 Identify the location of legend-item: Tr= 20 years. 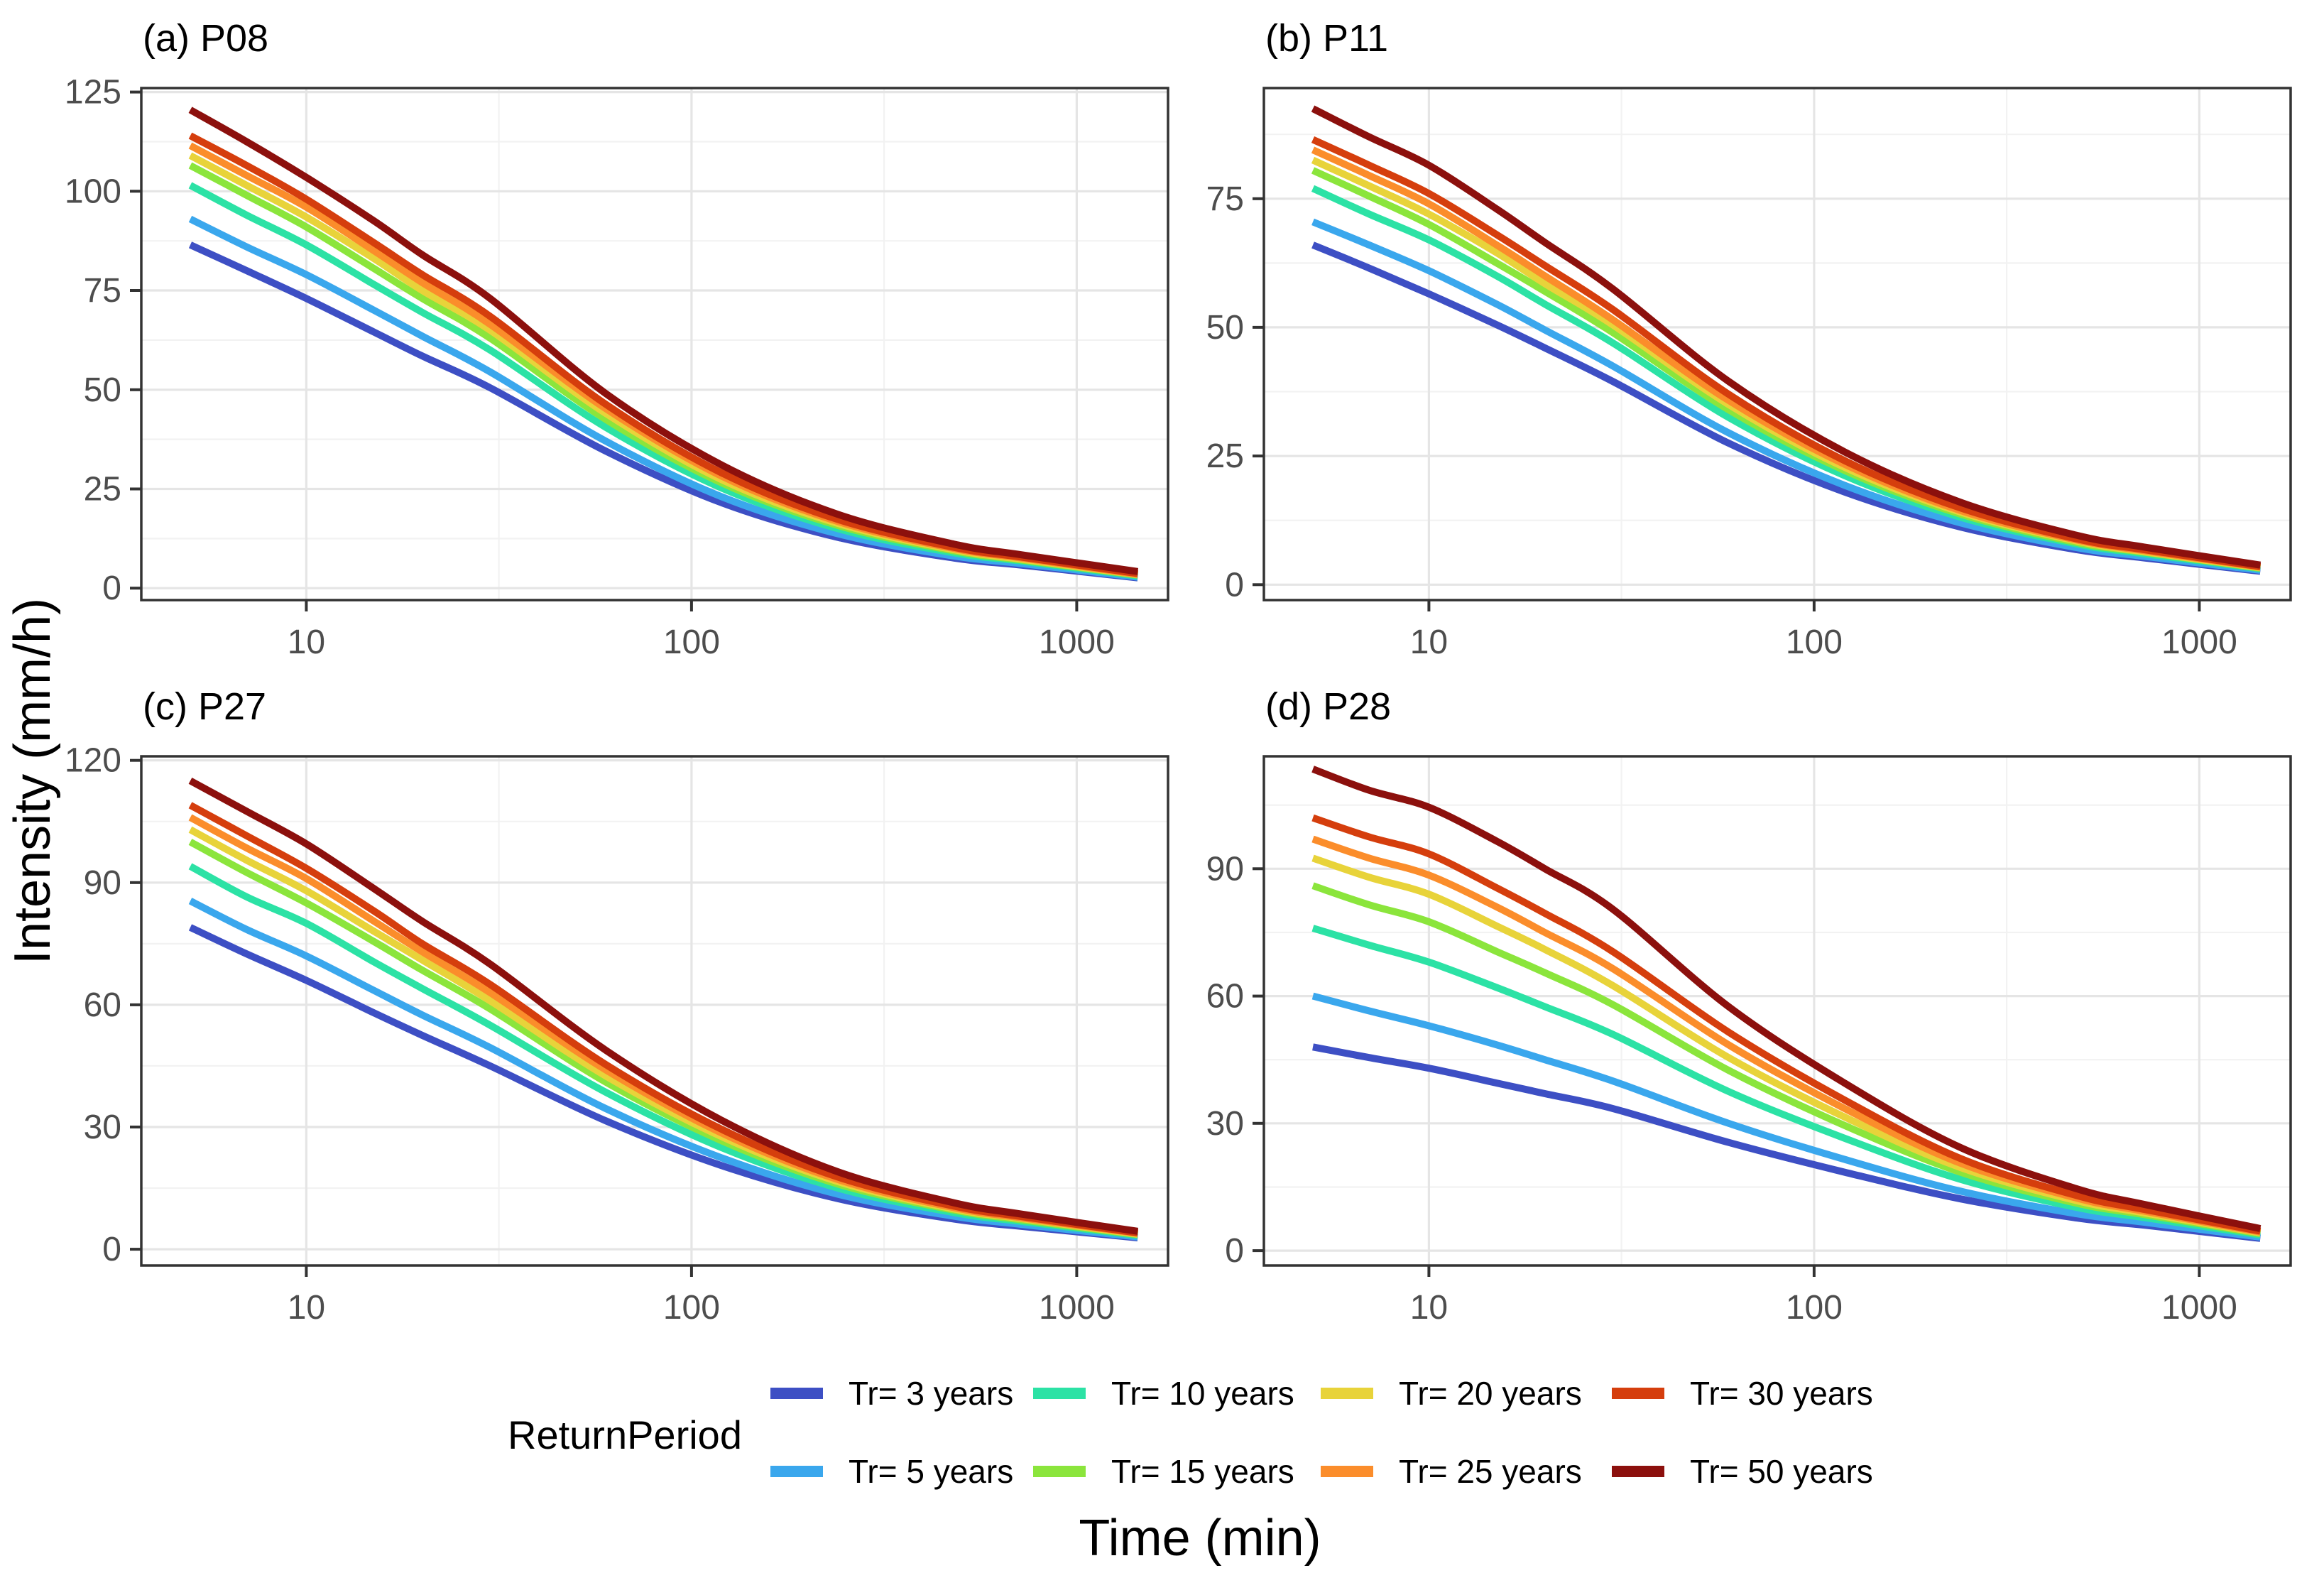
(1451, 1393).